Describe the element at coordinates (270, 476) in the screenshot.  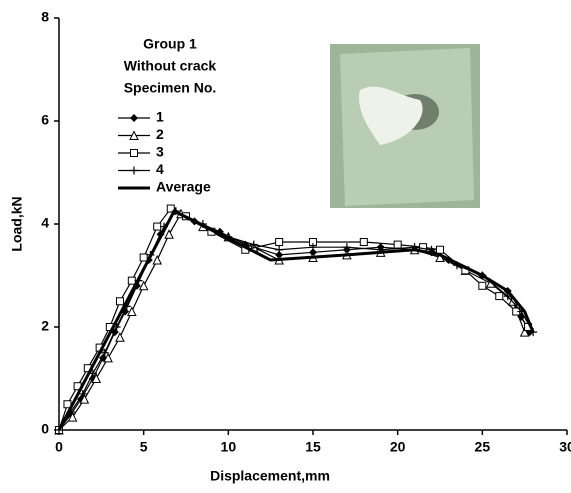
I see `x-axis-title: Displacement,mm` at that location.